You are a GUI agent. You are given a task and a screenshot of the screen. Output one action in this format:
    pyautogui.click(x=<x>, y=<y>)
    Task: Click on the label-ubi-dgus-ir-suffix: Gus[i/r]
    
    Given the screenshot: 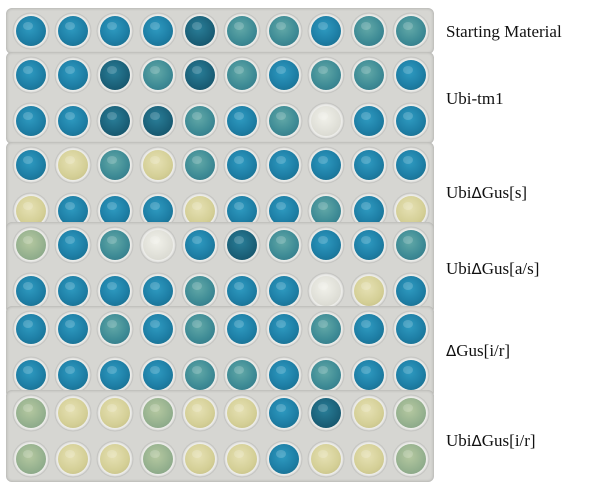 What is the action you would take?
    pyautogui.click(x=508, y=440)
    